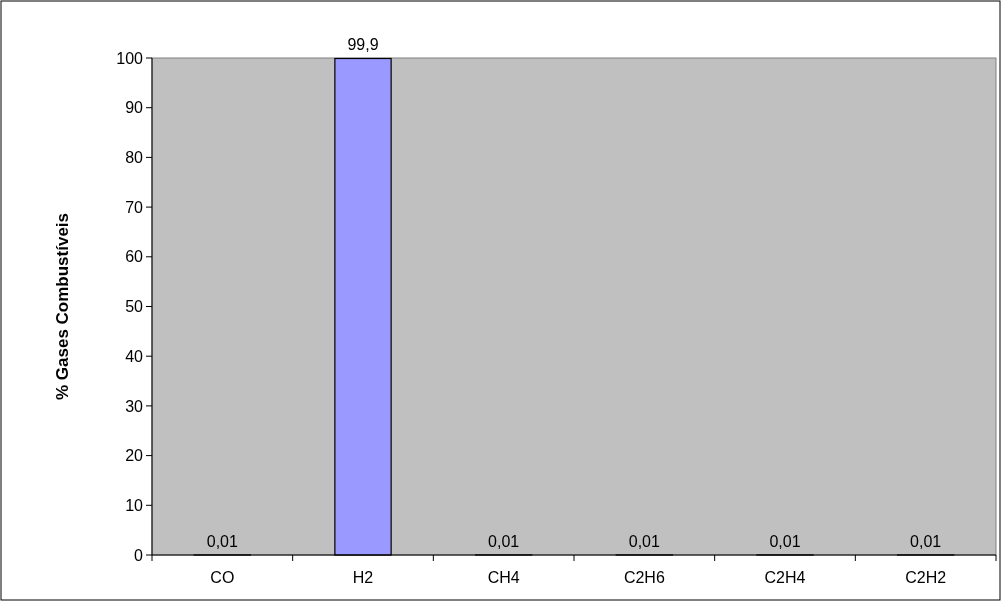 The height and width of the screenshot is (603, 1002). I want to click on y-tick-label: 20, so click(134, 456).